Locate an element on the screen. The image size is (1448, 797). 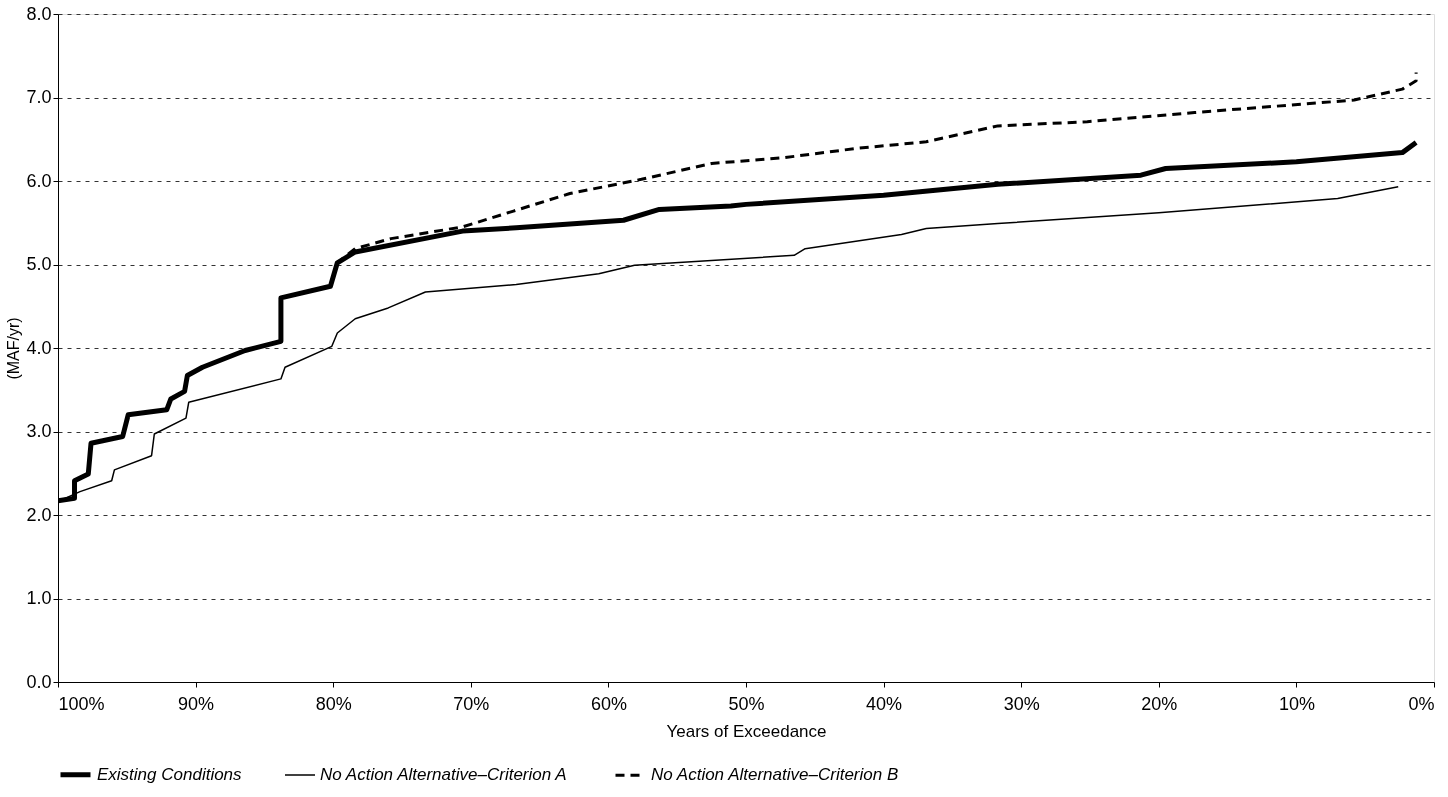
y-tick-label: 7.0 is located at coordinates (39, 97).